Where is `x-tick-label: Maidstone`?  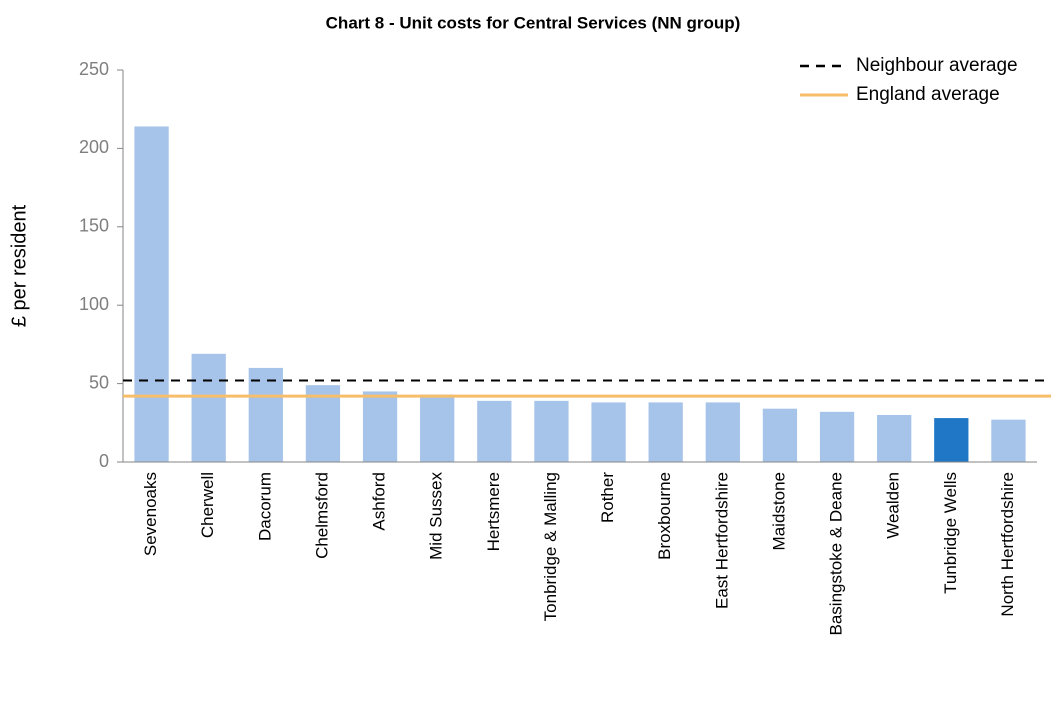 x-tick-label: Maidstone is located at coordinates (778, 511).